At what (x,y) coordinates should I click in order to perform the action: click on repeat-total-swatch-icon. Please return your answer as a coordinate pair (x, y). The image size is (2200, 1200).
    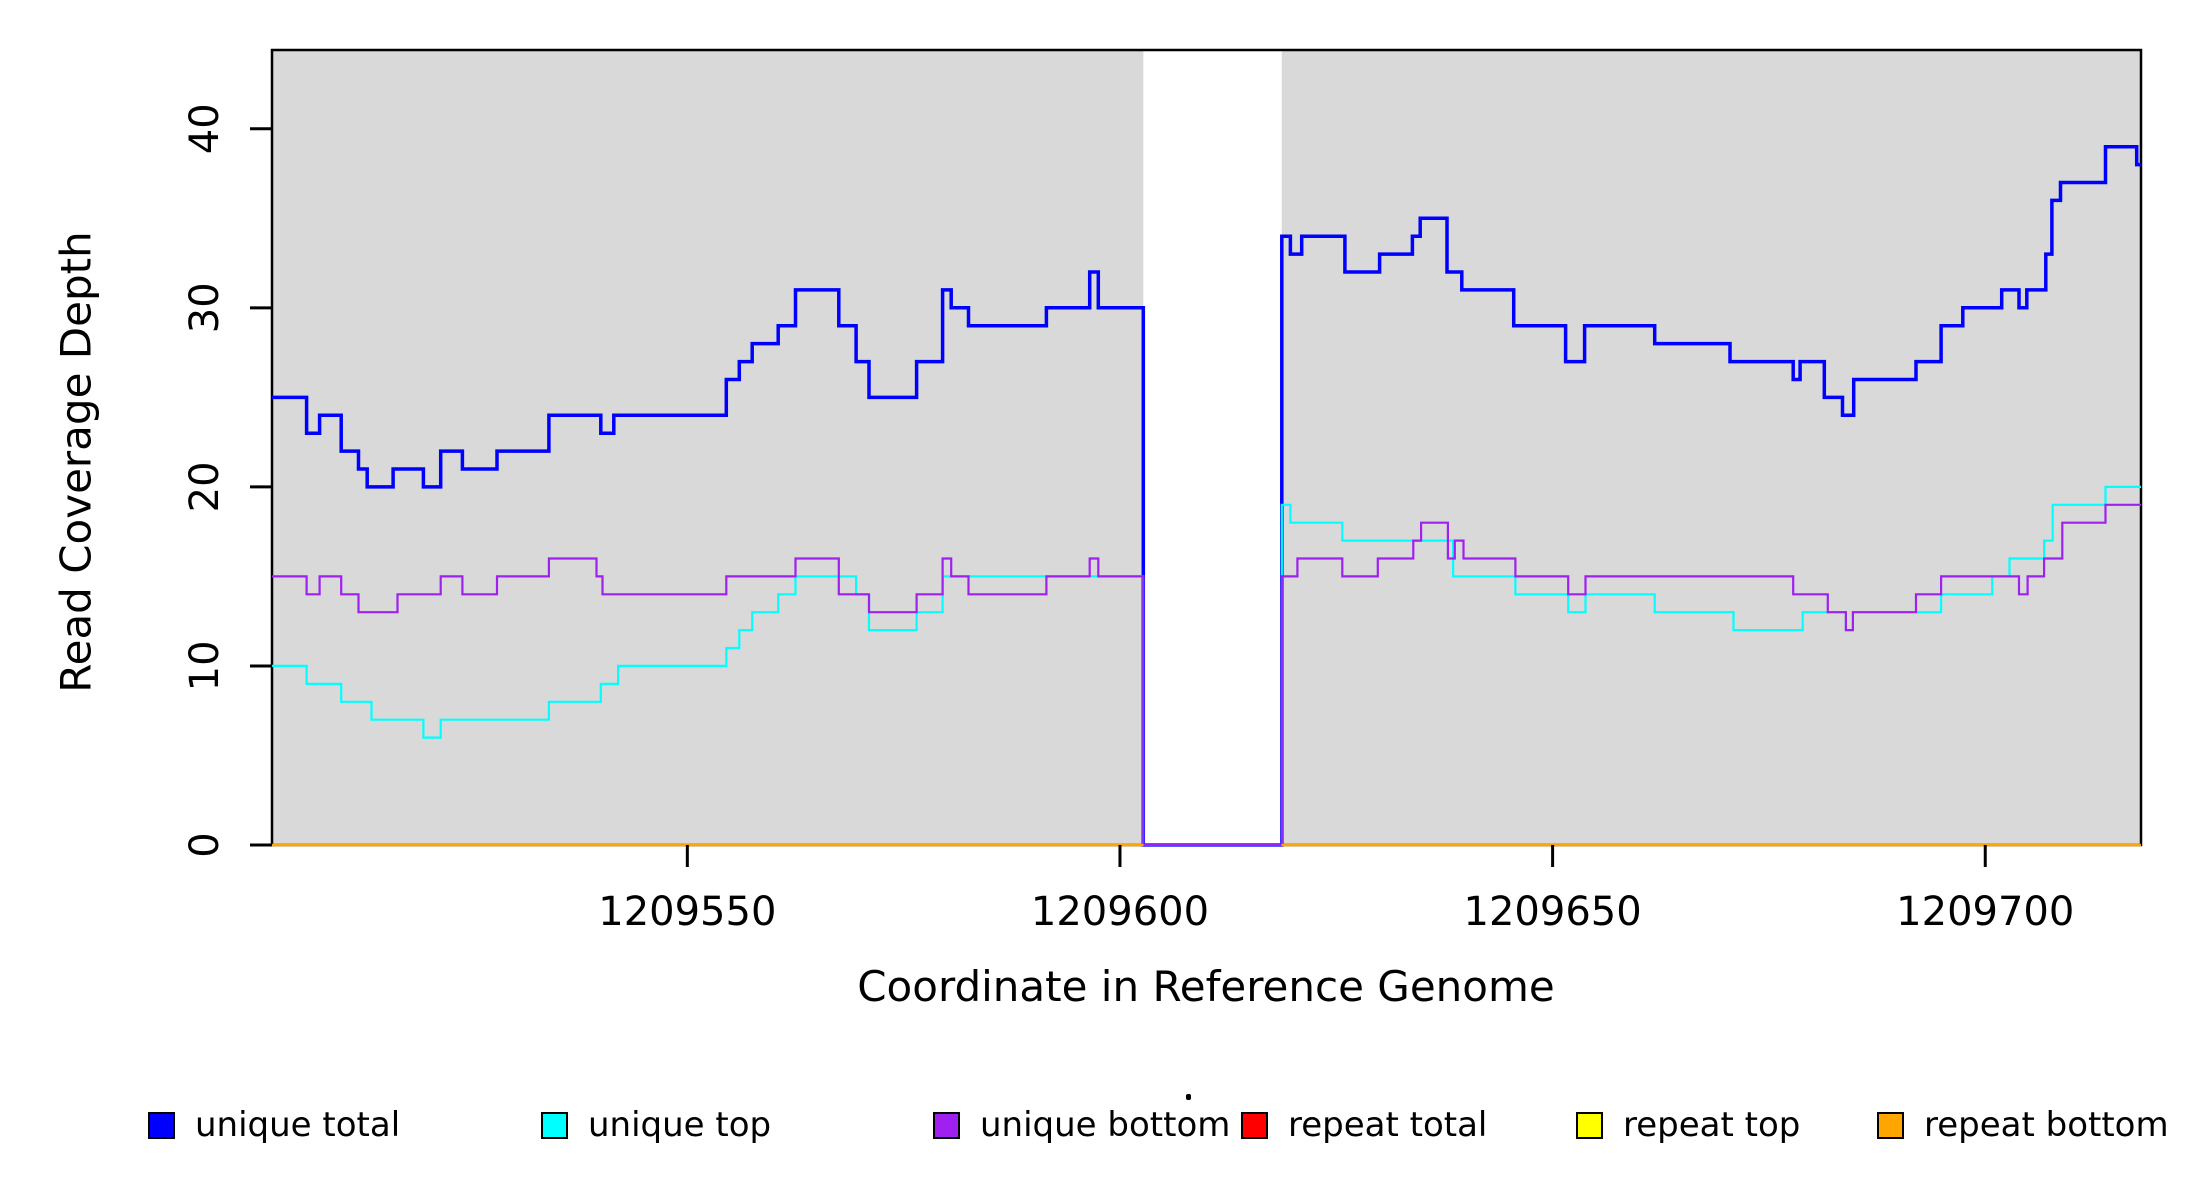
    Looking at the image, I should click on (1254, 1125).